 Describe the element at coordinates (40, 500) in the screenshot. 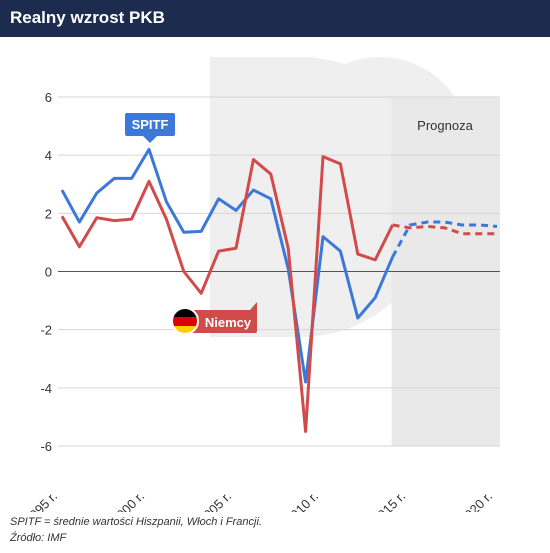

I see `x-tick-label: 1995 r.` at that location.